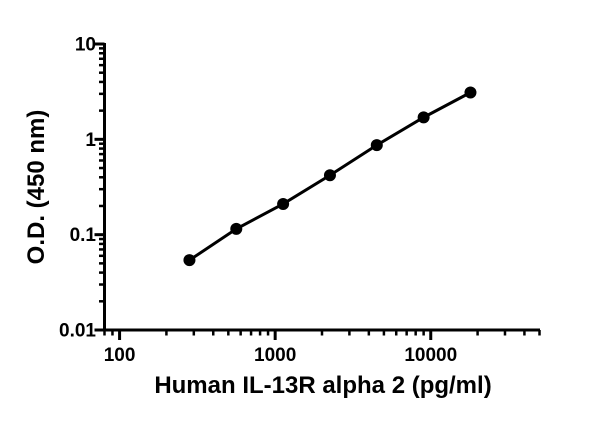 This screenshot has width=600, height=421. I want to click on y-tick-label: 0.01, so click(77, 331).